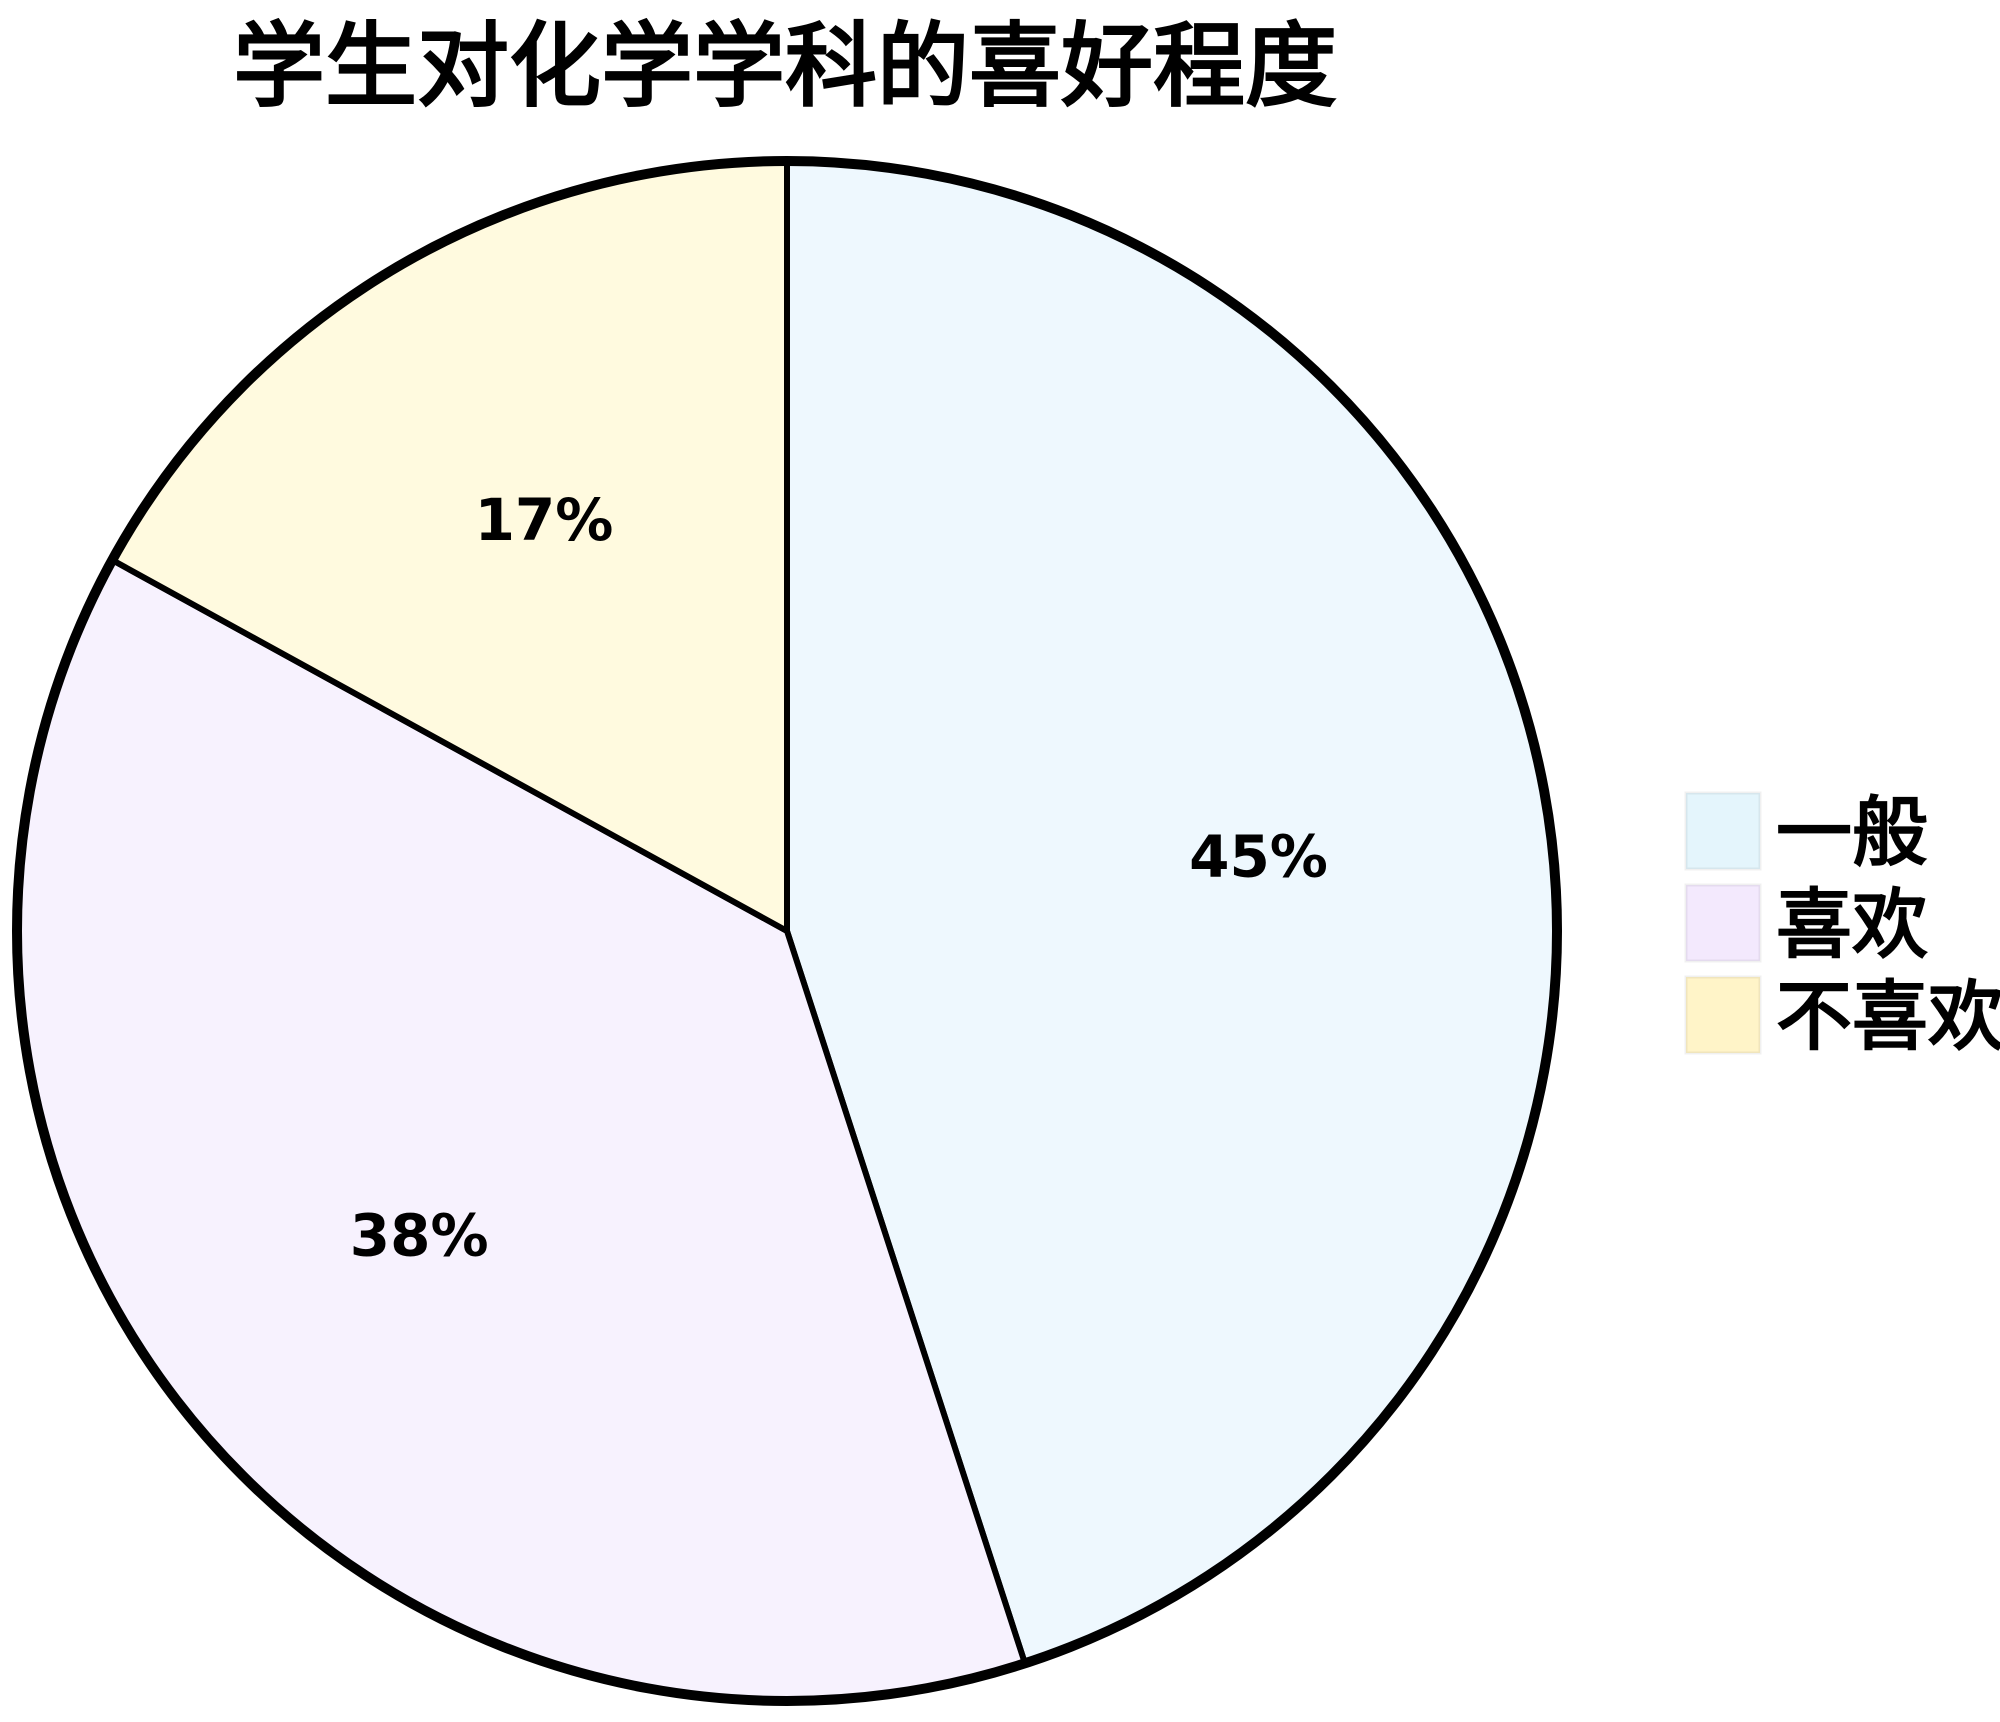  Describe the element at coordinates (785, 66) in the screenshot. I see `chart-title: 学生对化学学科的喜好程度` at that location.